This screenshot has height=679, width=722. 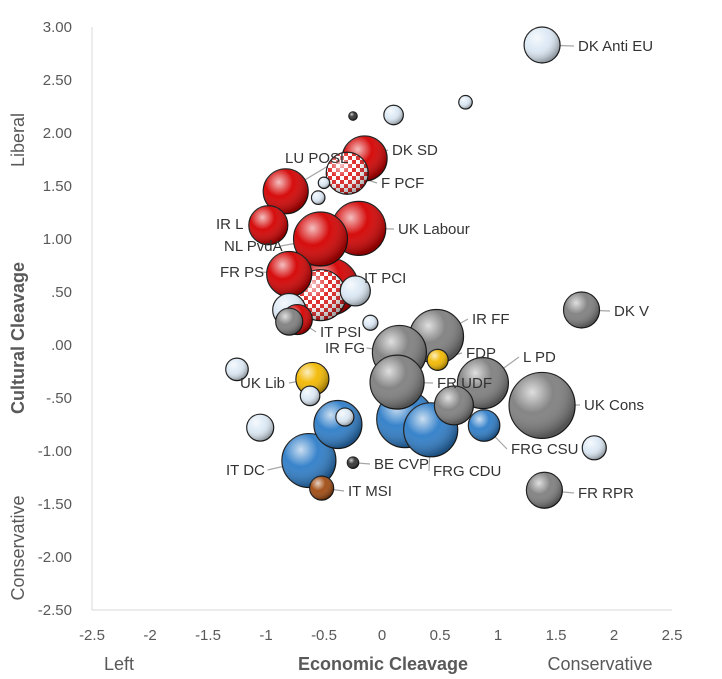 What do you see at coordinates (545, 449) in the screenshot?
I see `point-label: FRG CSU` at bounding box center [545, 449].